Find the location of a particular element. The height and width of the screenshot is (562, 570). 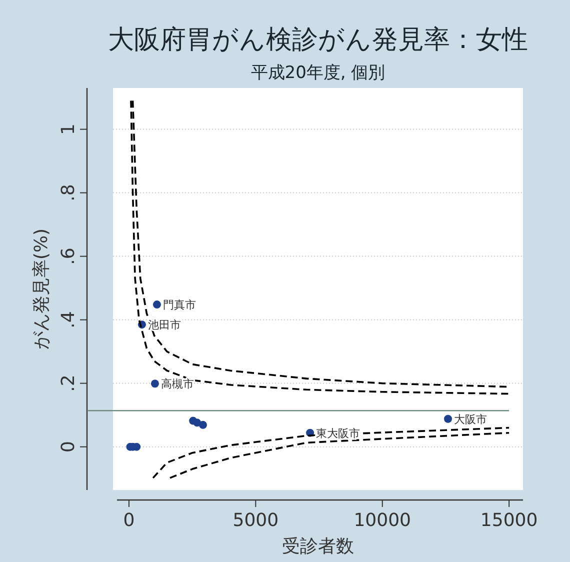

x-tick-label: 15000 is located at coordinates (509, 520).